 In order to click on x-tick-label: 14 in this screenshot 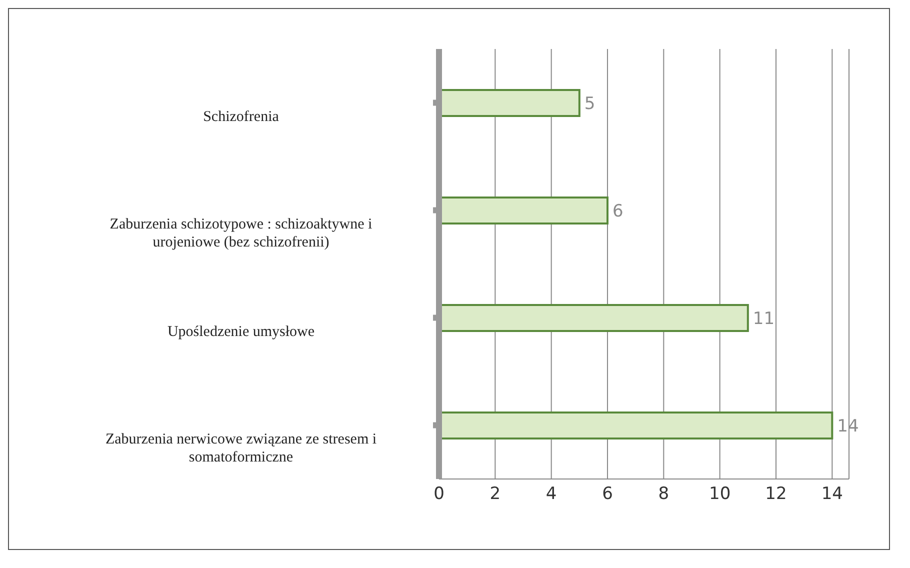, I will do `click(832, 494)`.